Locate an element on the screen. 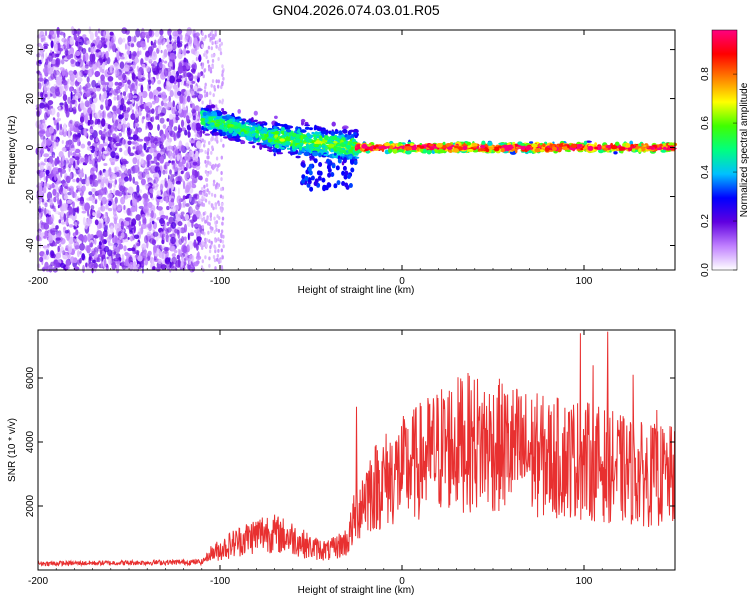  snr-x-tick-label: 0 is located at coordinates (402, 581).